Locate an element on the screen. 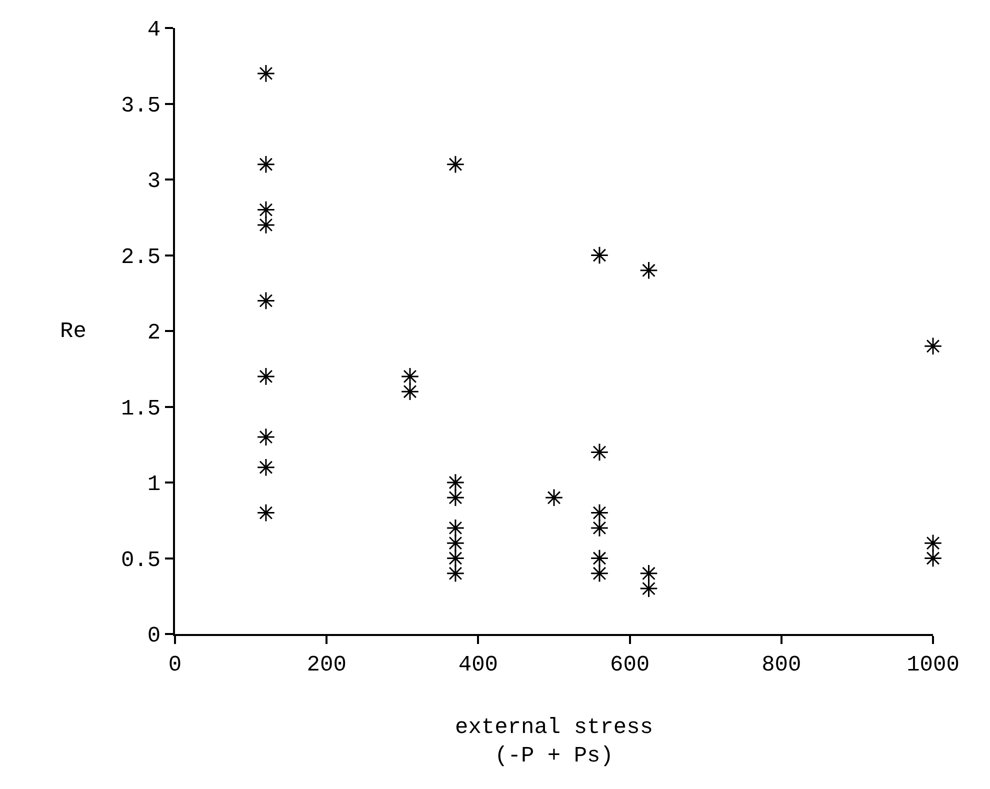  y-tick-label: 1 is located at coordinates (154, 485).